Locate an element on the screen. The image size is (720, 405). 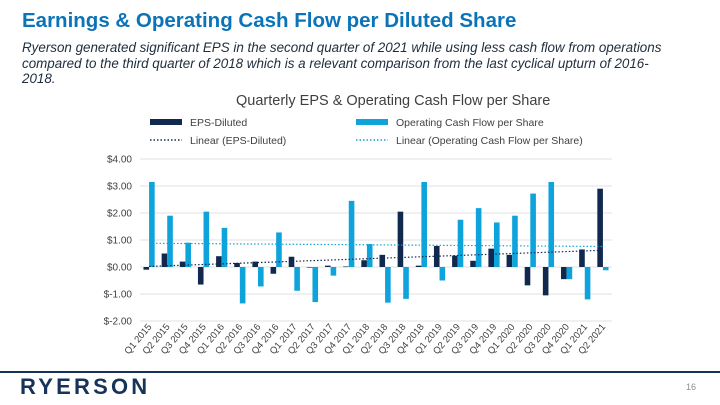
eps-trendline is located at coordinates (376, 258).